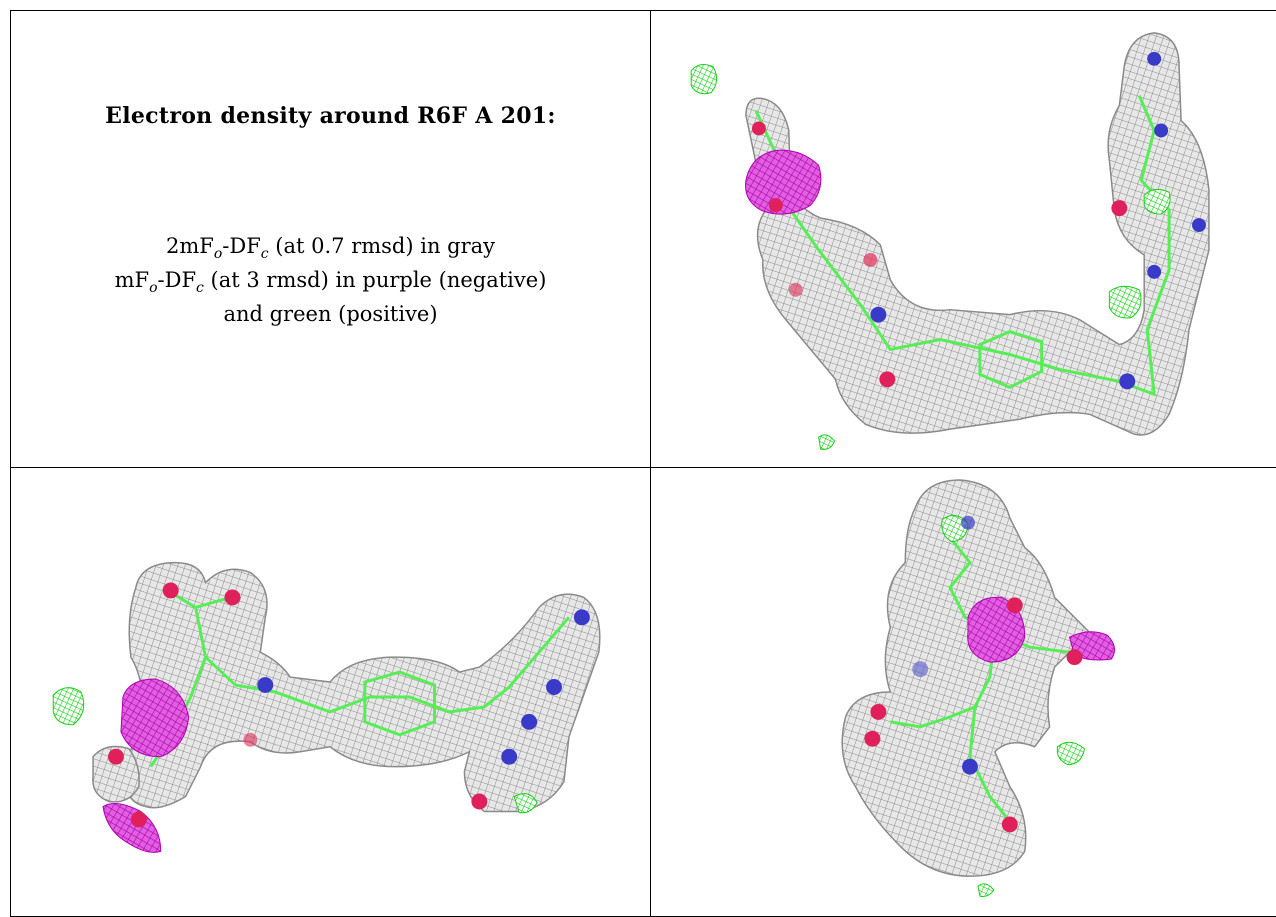  I want to click on description-line-2: mFo-DFc (at 3 rmsd) in purple (negative), so click(330, 282).